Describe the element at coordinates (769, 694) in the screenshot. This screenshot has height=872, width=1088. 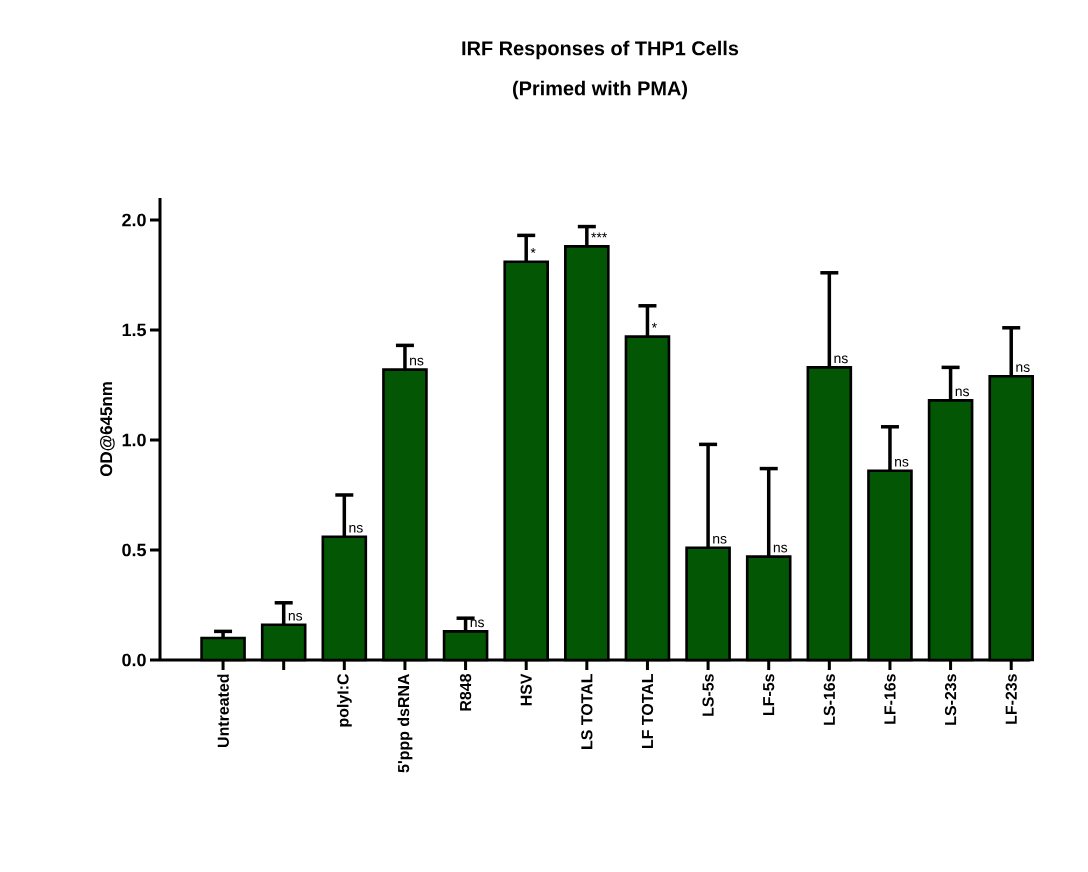
I see `x-tick-label: LF-5s` at that location.